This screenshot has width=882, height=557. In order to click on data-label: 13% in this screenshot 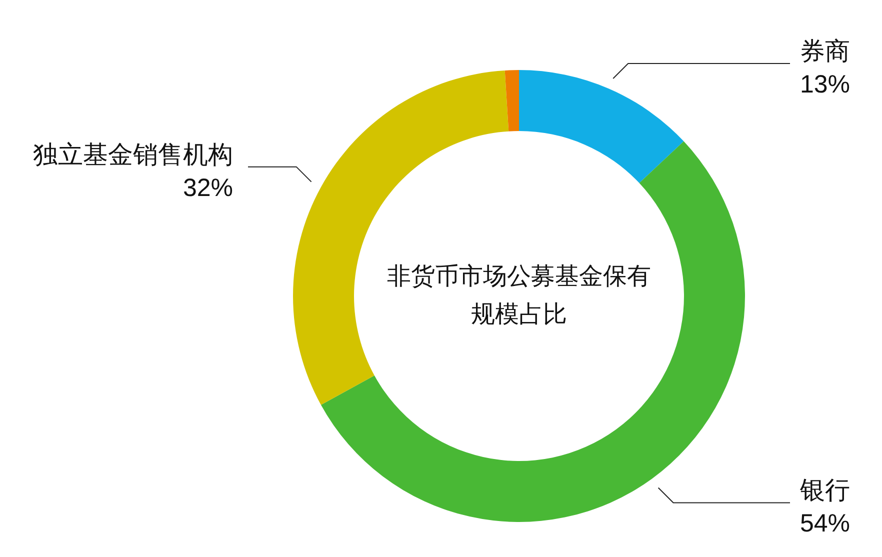, I will do `click(825, 84)`.